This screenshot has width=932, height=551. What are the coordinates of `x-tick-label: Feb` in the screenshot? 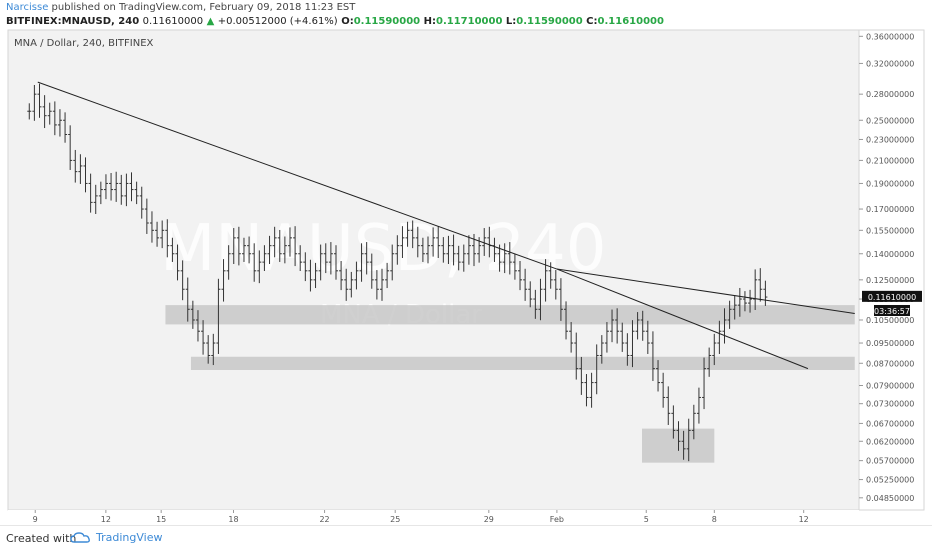 It's located at (557, 519).